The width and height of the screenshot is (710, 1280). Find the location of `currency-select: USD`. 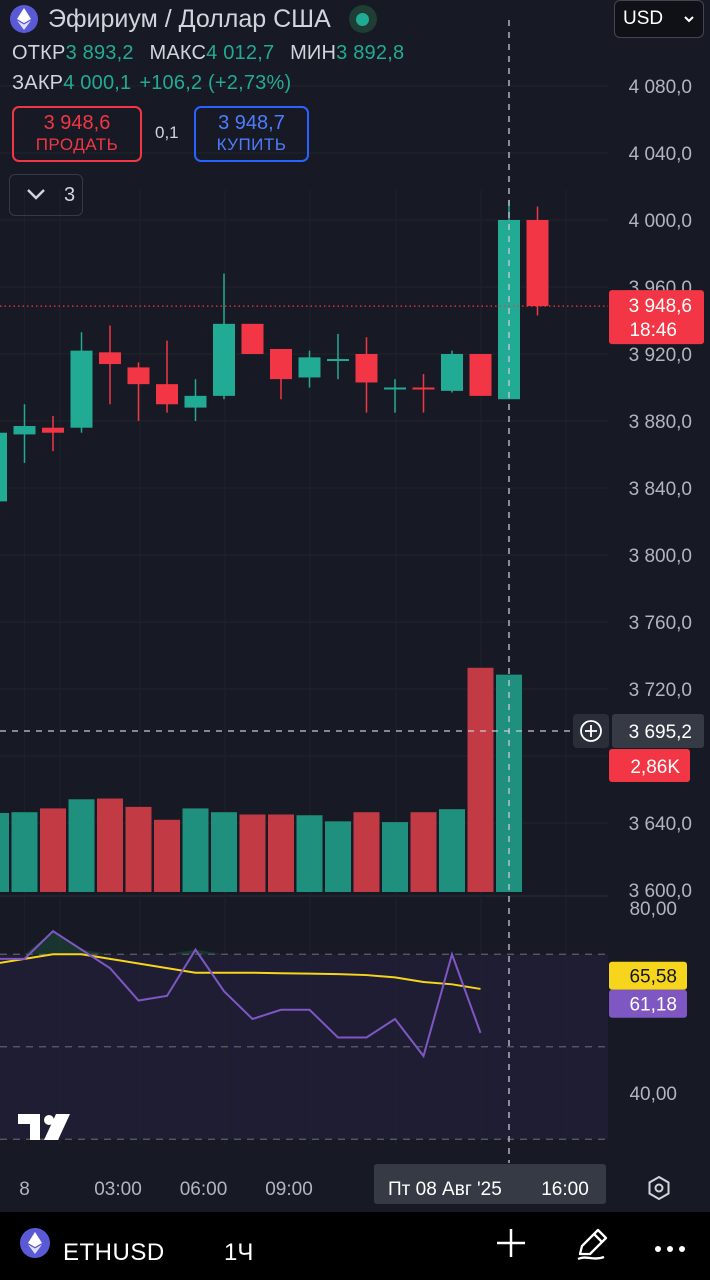

currency-select: USD is located at coordinates (659, 19).